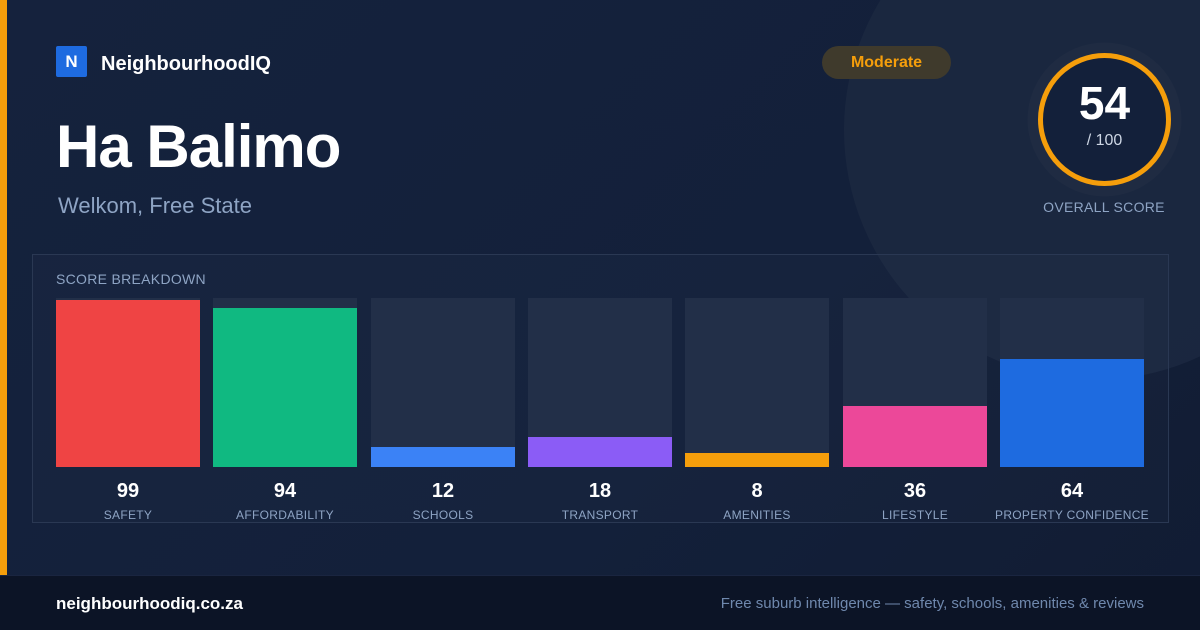 The image size is (1200, 630). I want to click on metric-lifestyle: 36 LIFESTYLE, so click(915, 410).